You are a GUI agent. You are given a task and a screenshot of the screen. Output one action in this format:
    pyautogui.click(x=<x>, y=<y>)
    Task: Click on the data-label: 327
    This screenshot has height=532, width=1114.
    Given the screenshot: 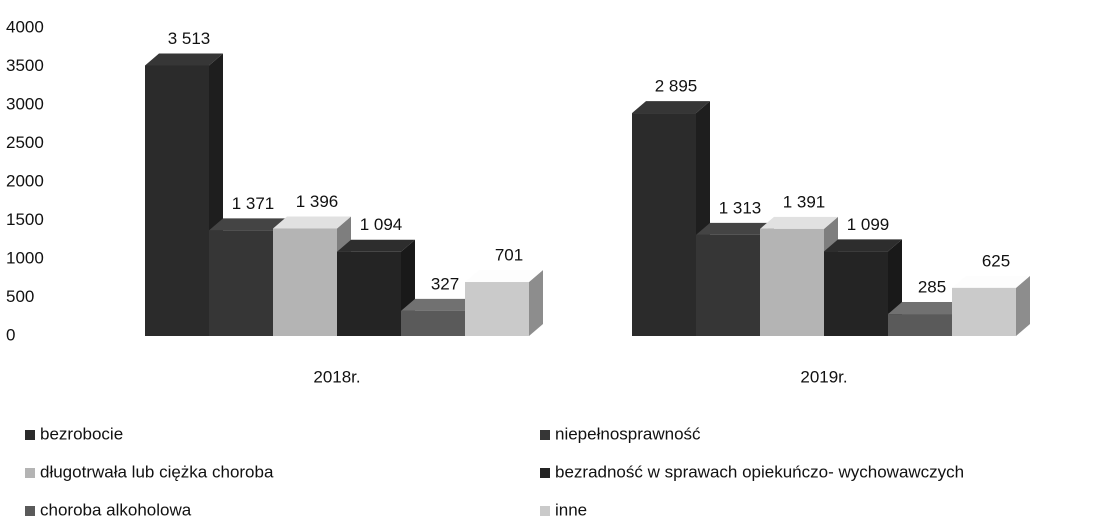 What is the action you would take?
    pyautogui.click(x=445, y=283)
    